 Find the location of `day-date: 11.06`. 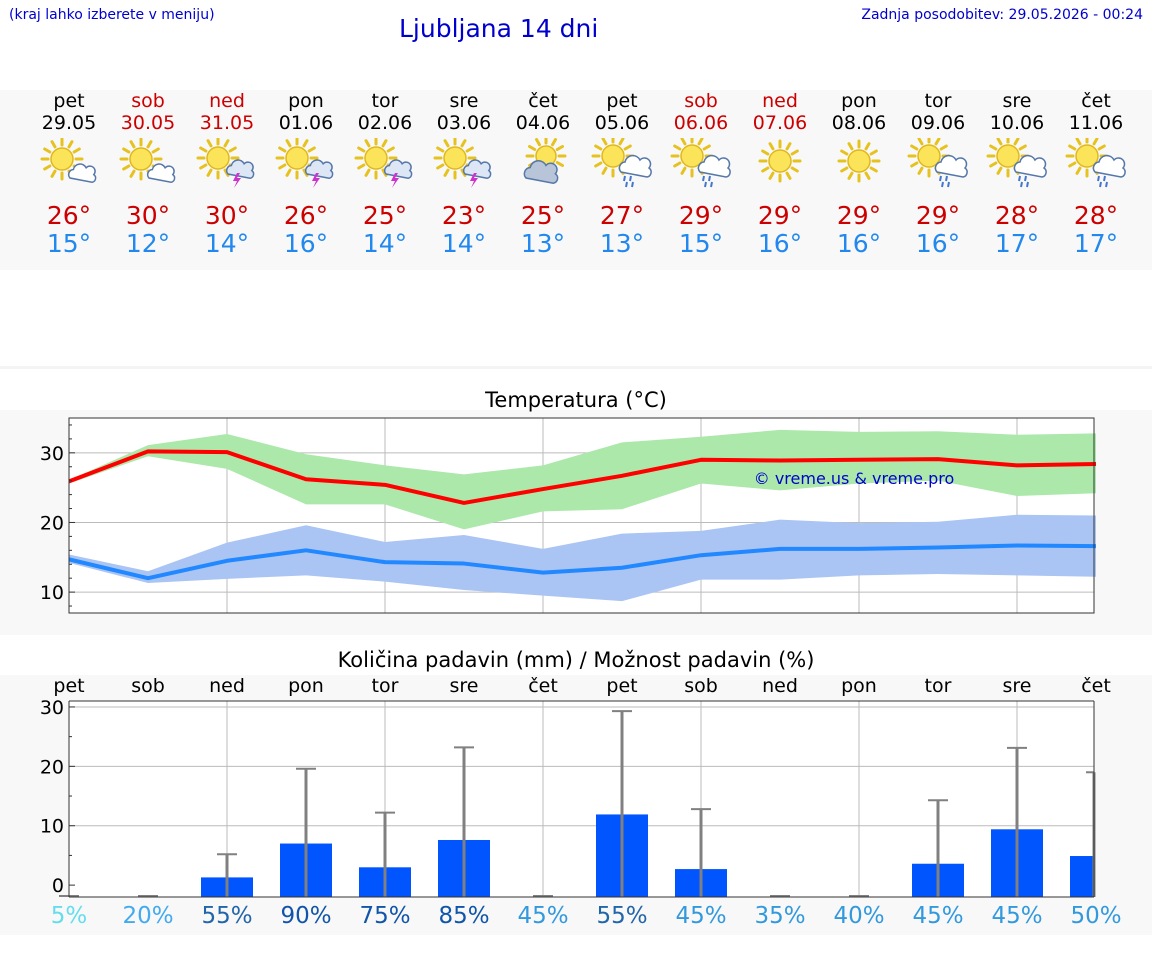

day-date: 11.06 is located at coordinates (1096, 123).